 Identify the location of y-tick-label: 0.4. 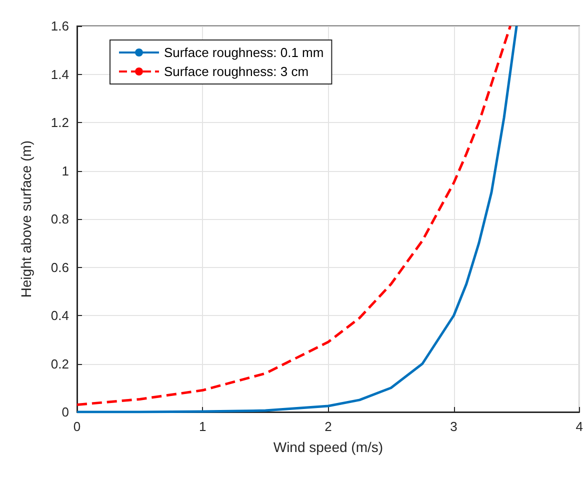
(59, 315).